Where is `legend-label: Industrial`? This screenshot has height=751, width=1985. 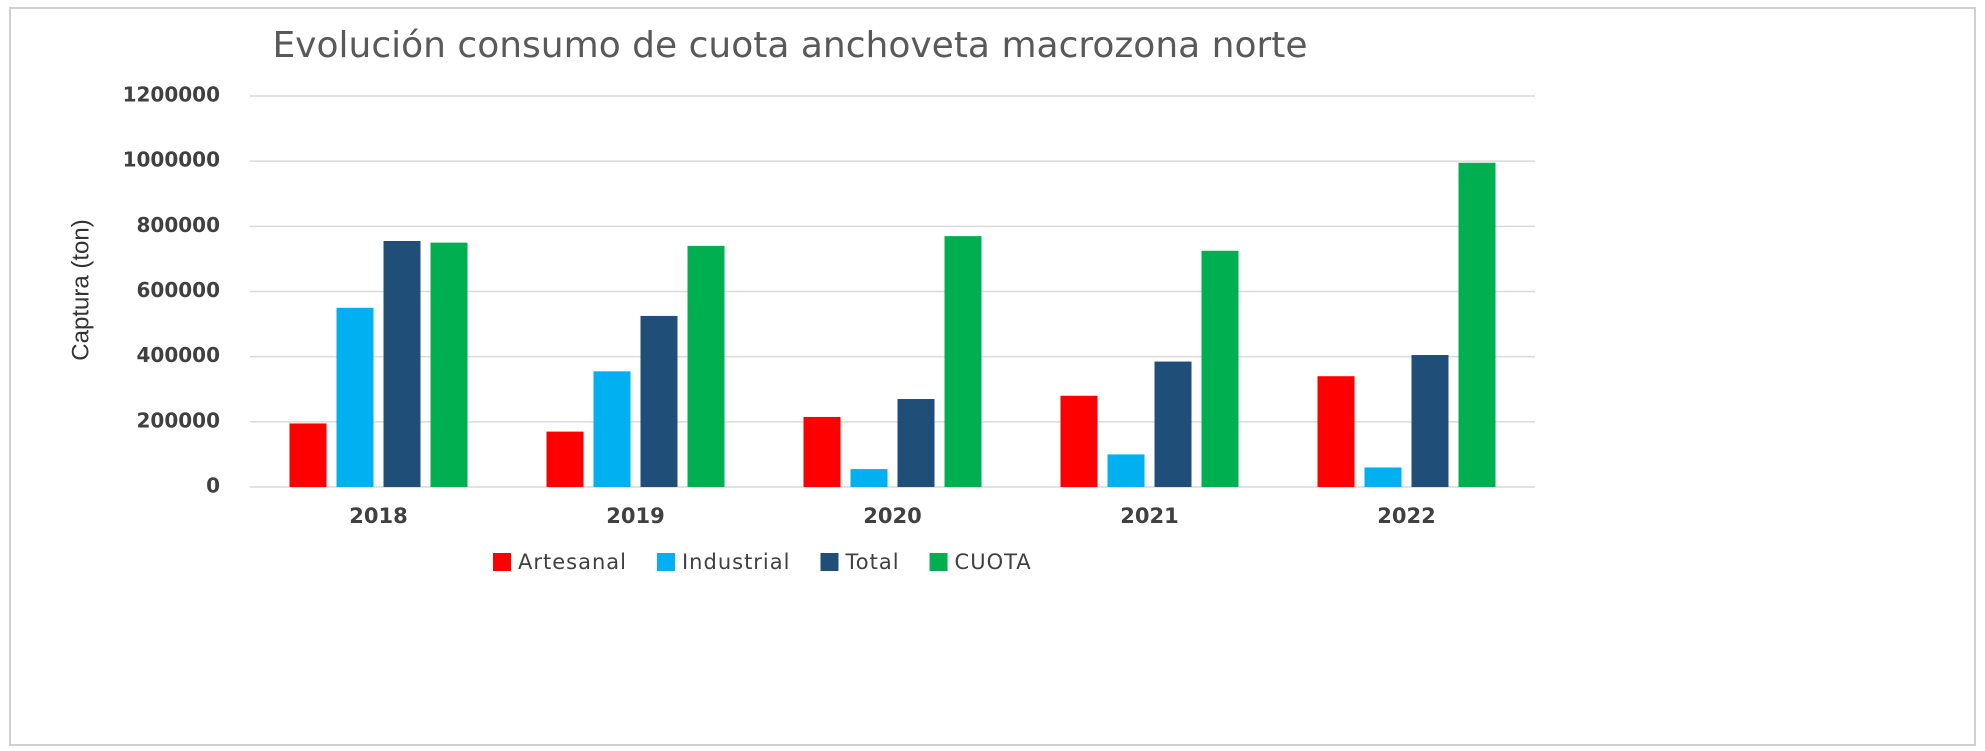 legend-label: Industrial is located at coordinates (736, 562).